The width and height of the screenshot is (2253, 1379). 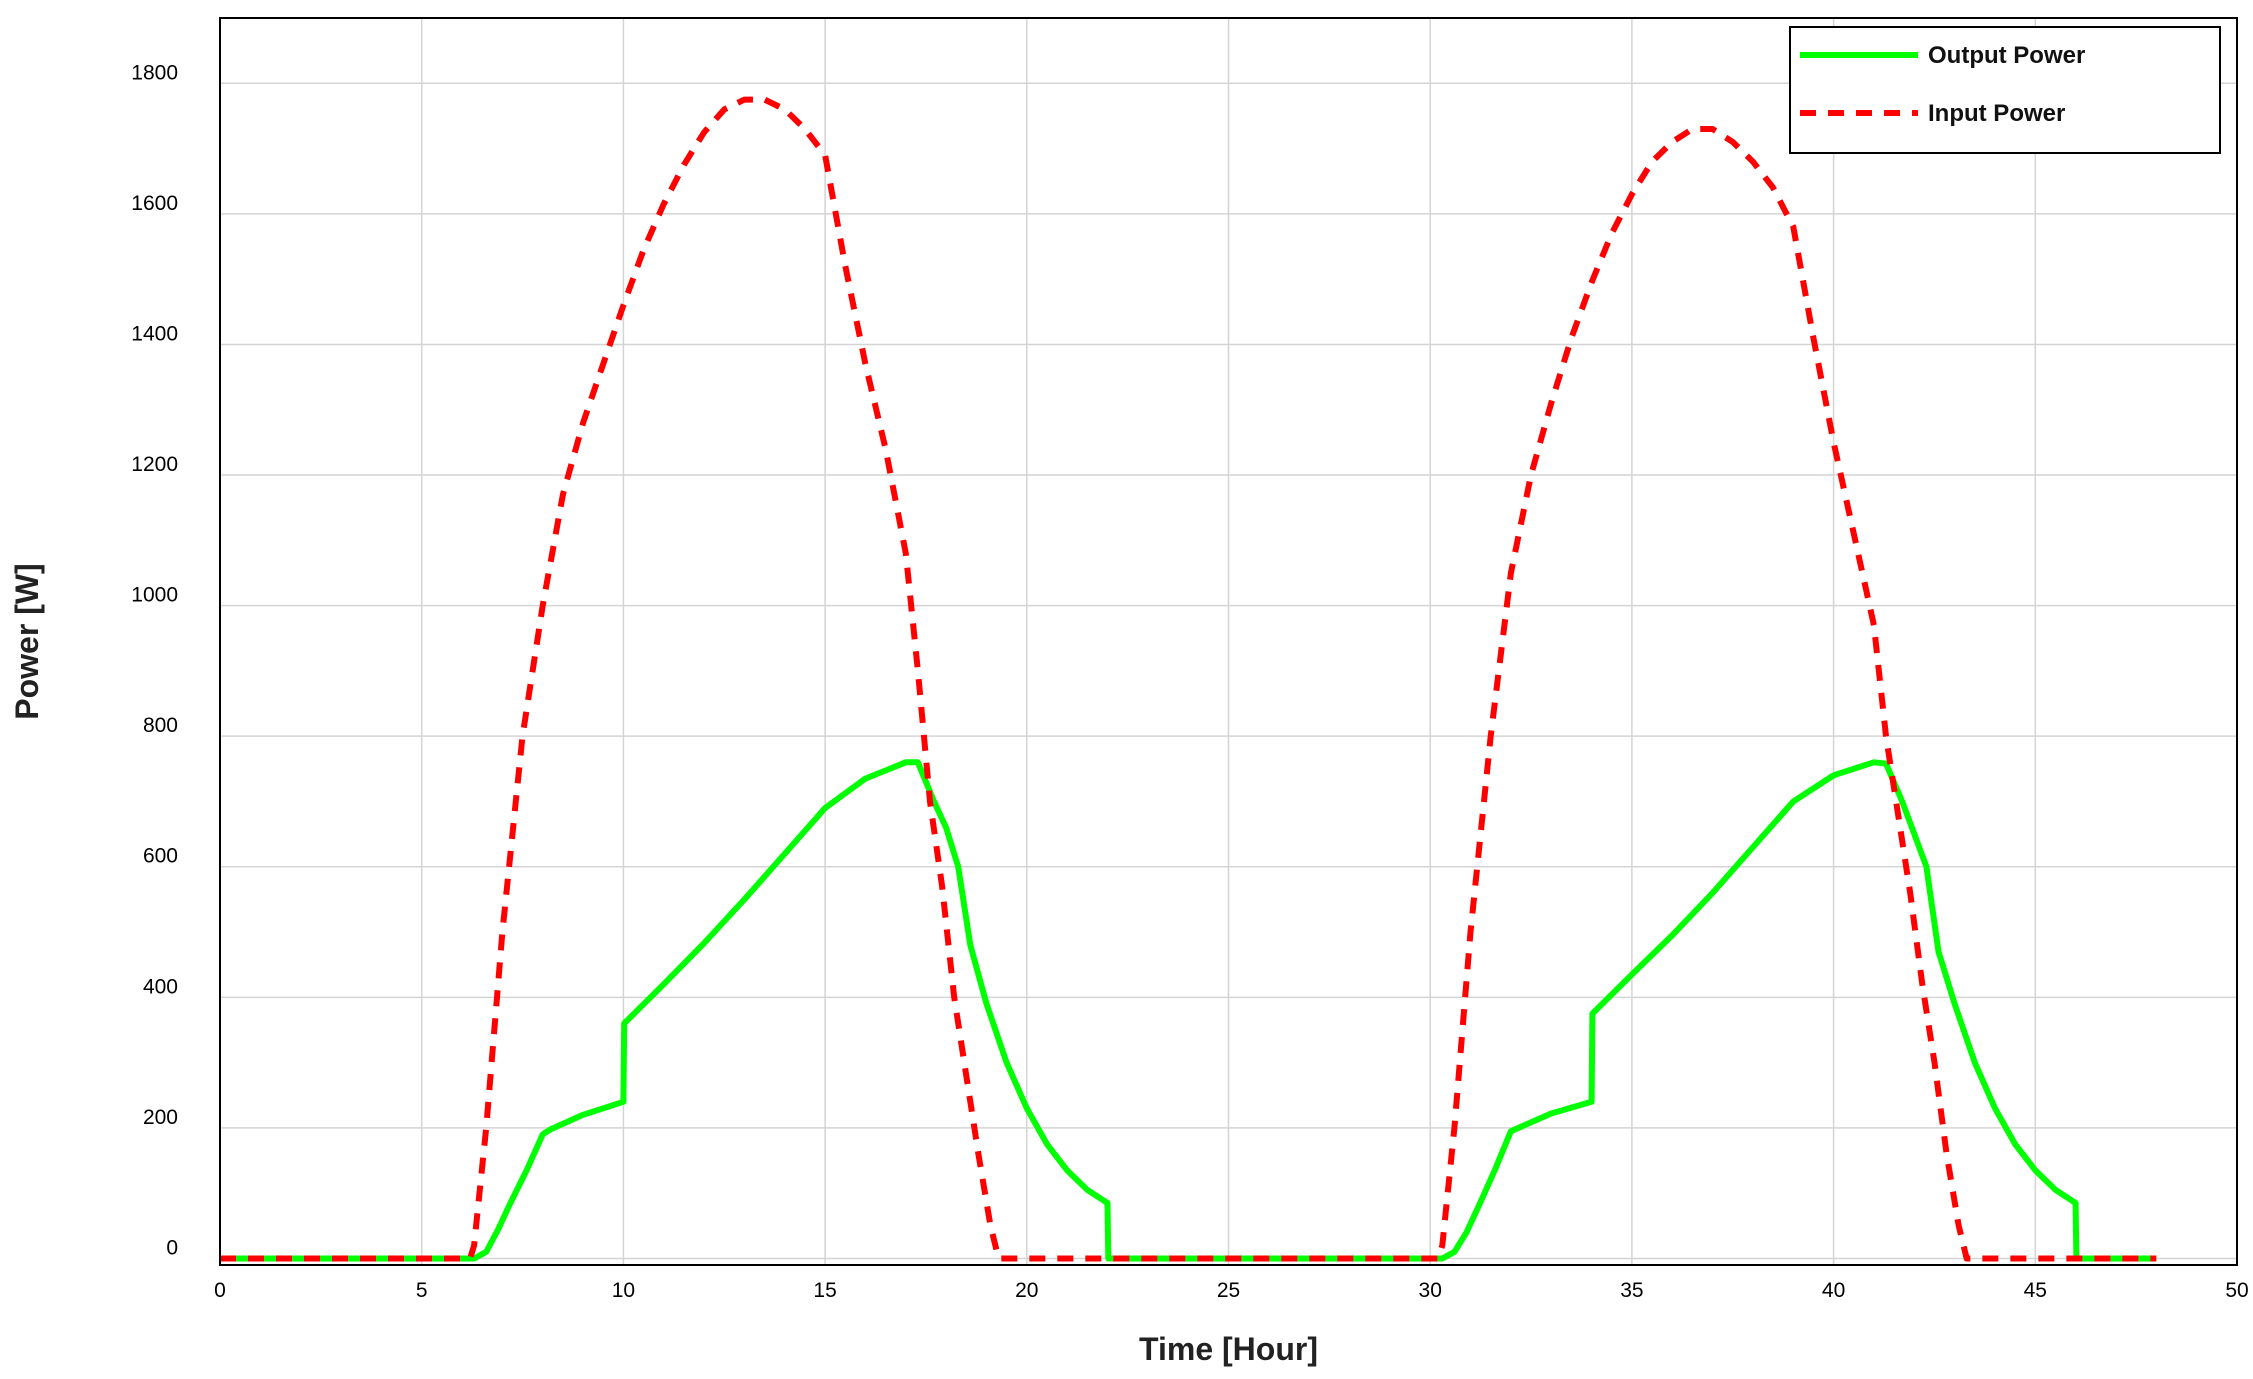 I want to click on y-tick-label: 200, so click(x=160, y=1117).